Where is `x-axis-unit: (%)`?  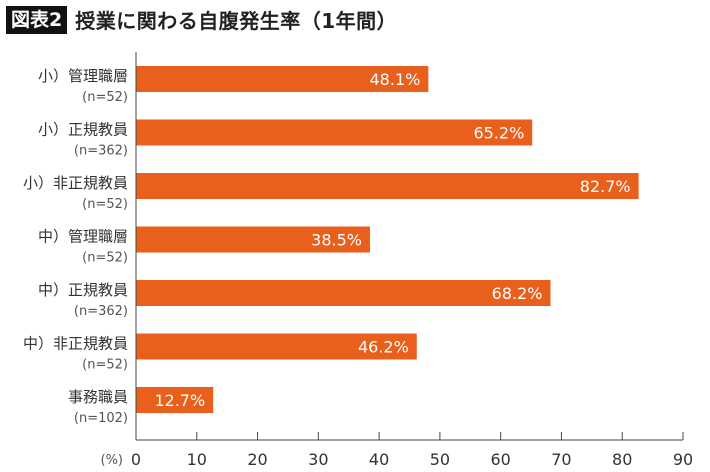
x-axis-unit: (%) is located at coordinates (112, 460).